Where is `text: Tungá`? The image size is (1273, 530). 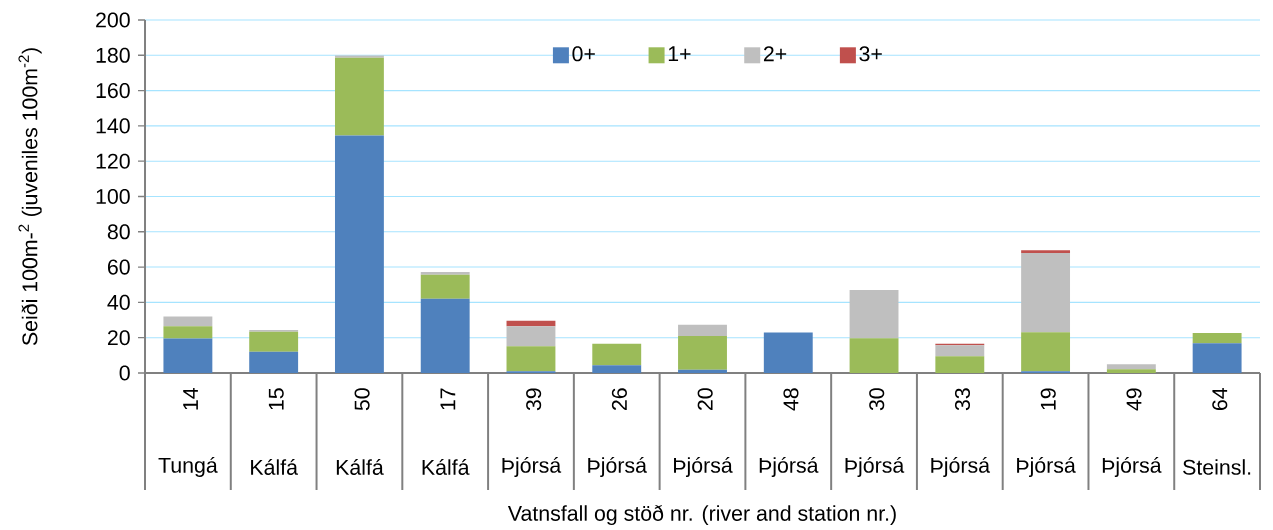 text: Tungá is located at coordinates (188, 467).